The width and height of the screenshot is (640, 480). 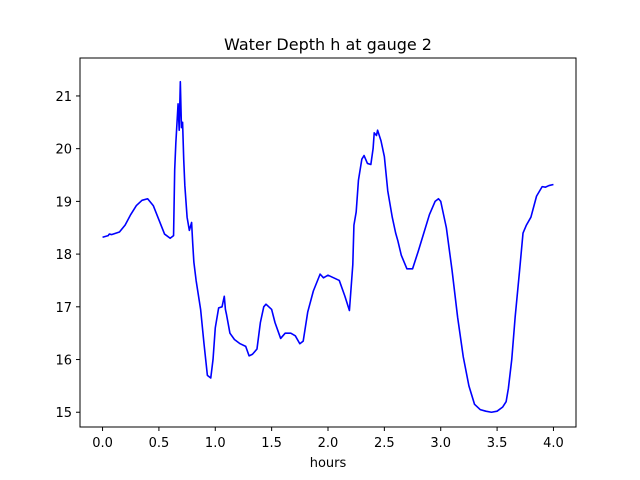 What do you see at coordinates (497, 443) in the screenshot?
I see `x-tick-label: 3.5` at bounding box center [497, 443].